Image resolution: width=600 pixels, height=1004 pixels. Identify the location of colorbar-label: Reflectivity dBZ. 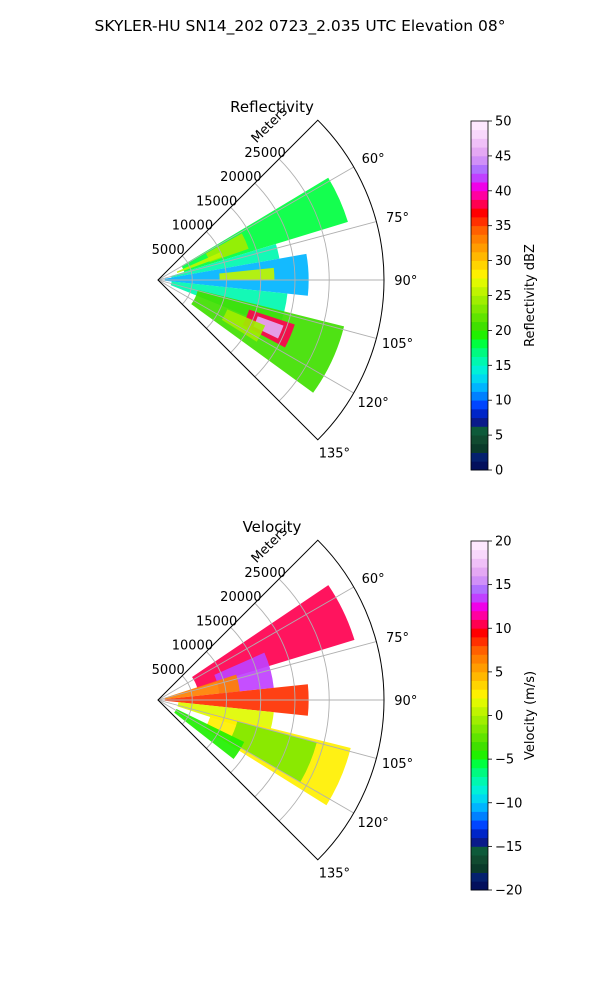
(530, 295).